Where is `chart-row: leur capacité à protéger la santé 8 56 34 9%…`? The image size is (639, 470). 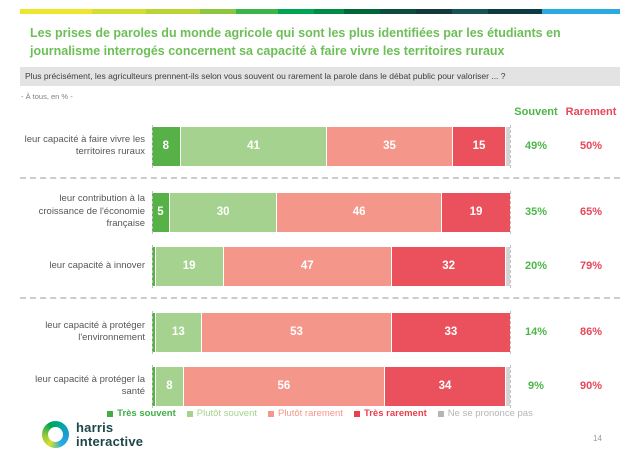 chart-row: leur capacité à protéger la santé 8 56 34 9%… is located at coordinates (320, 386).